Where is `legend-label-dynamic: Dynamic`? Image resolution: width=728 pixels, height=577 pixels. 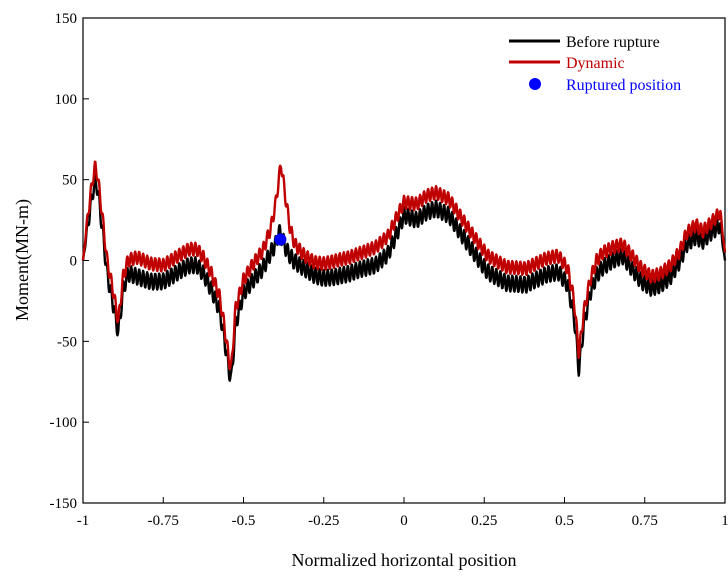 legend-label-dynamic: Dynamic is located at coordinates (595, 63).